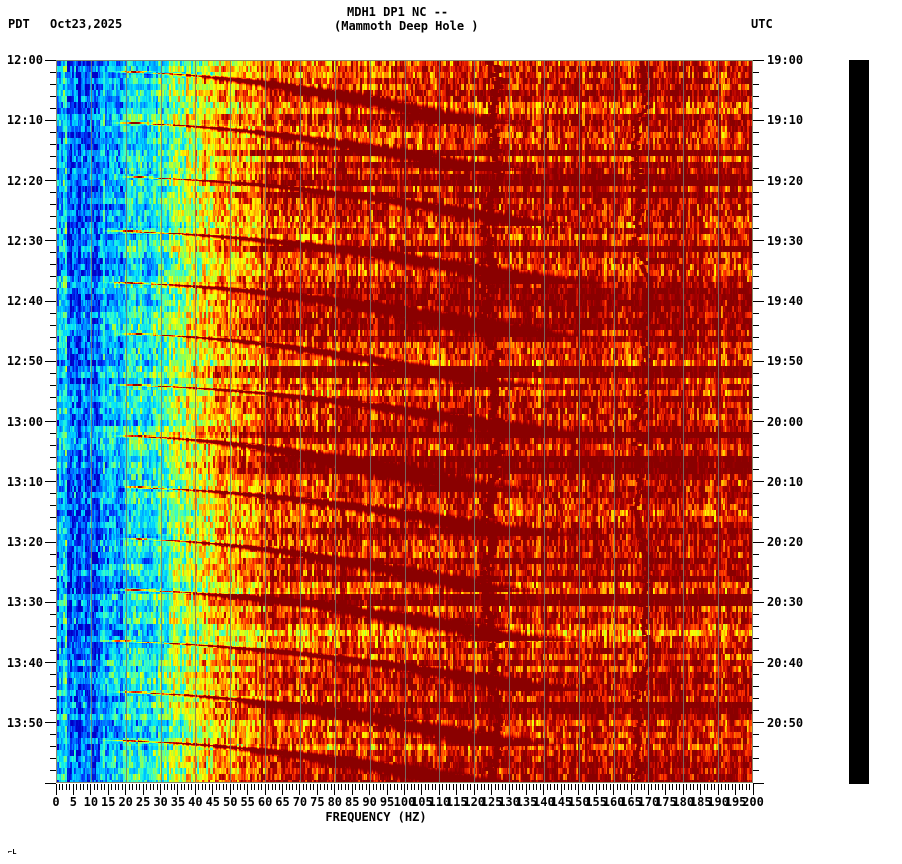 This screenshot has width=902, height=864. What do you see at coordinates (91, 802) in the screenshot?
I see `frequency-tick-label: 10` at bounding box center [91, 802].